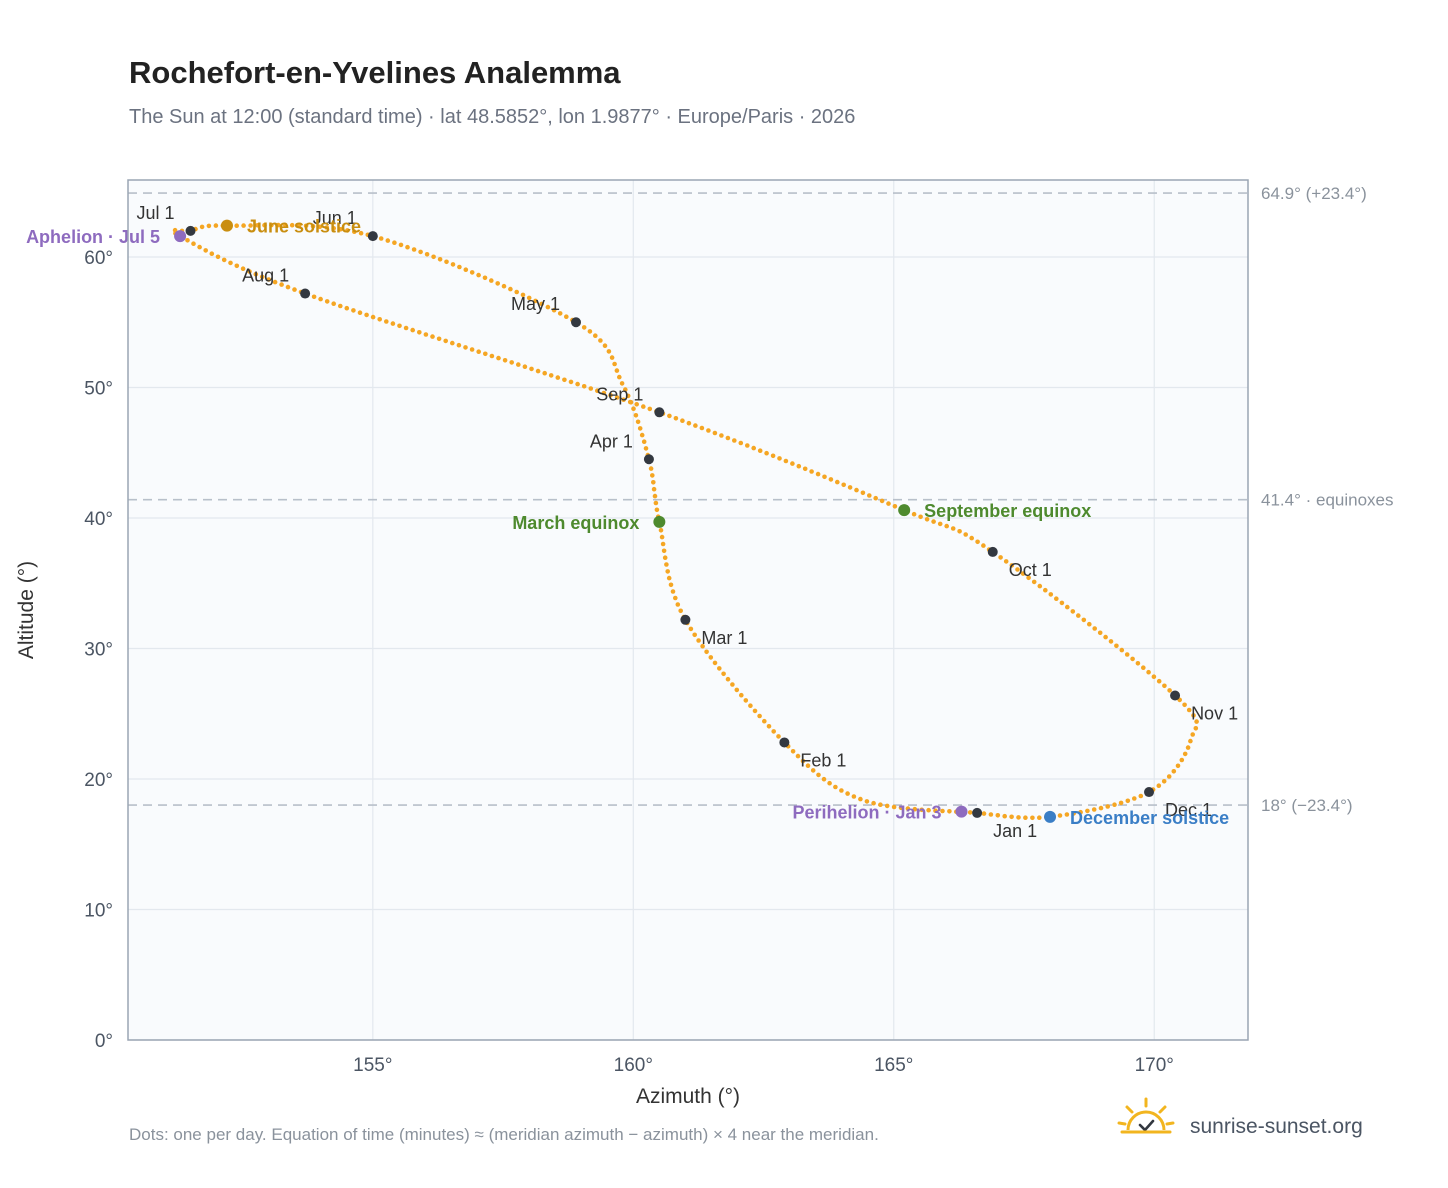  Describe the element at coordinates (575, 523) in the screenshot. I see `event-marker-label: March equinox` at that location.